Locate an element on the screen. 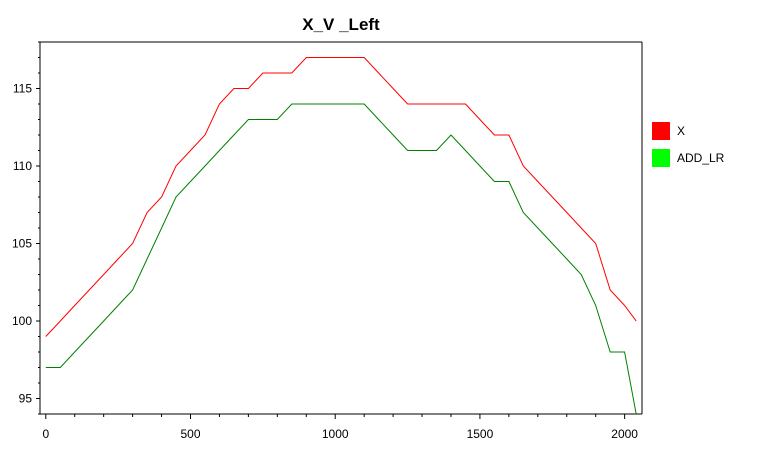 The width and height of the screenshot is (758, 455). y-axis-ticks: 95 100 105 110 115 is located at coordinates (26, 228).